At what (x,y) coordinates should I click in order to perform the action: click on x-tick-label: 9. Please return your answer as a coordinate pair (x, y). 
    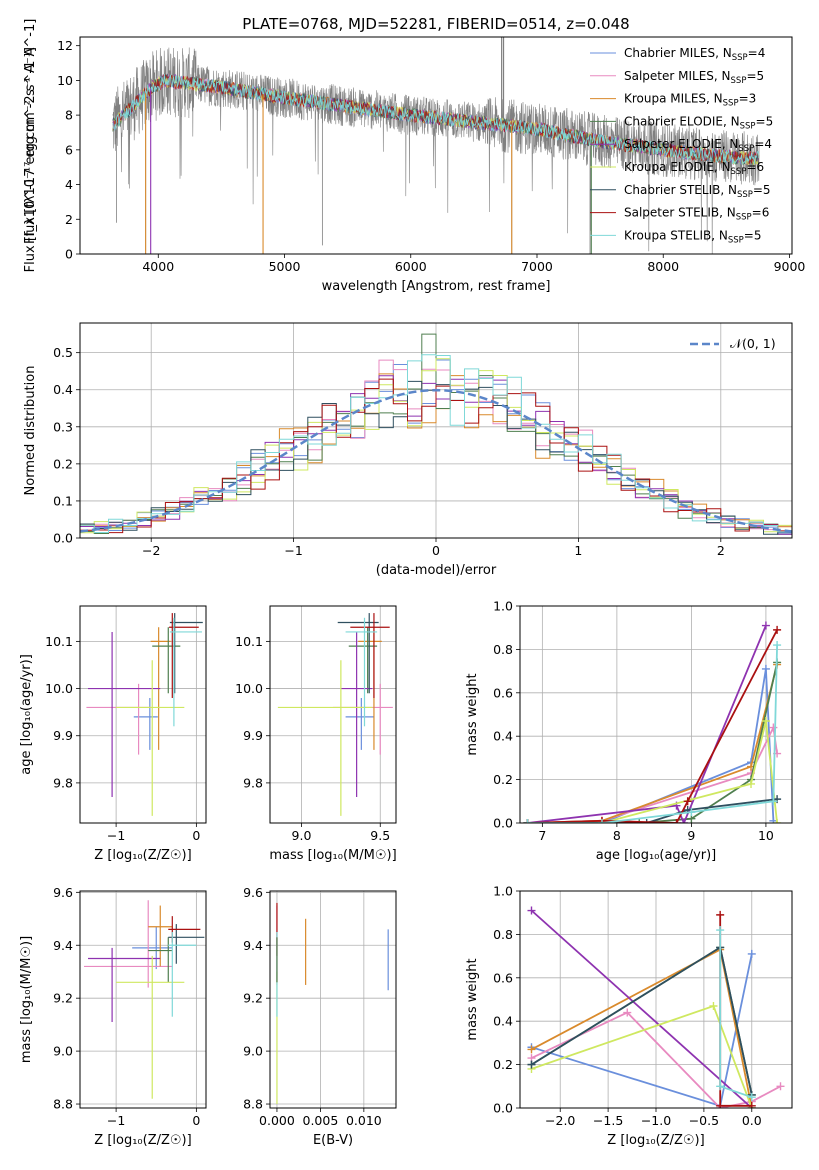
    Looking at the image, I should click on (691, 835).